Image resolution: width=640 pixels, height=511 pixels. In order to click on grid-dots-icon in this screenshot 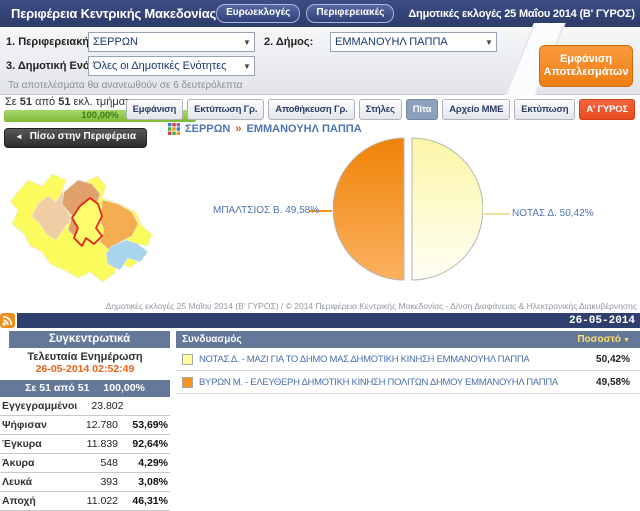, I will do `click(174, 129)`.